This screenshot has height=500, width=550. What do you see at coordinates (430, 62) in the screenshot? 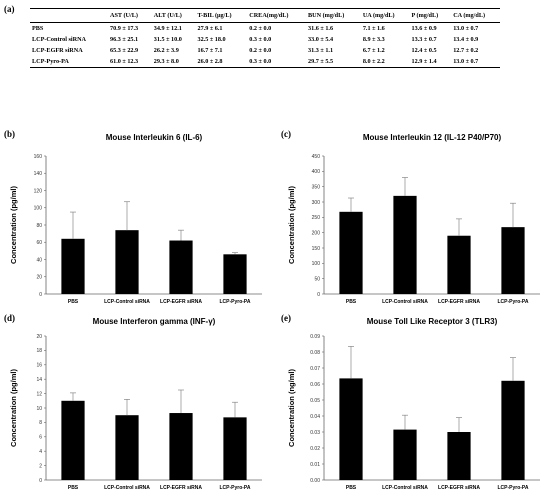
I see `table-cell: 12.9 ± 1.4` at bounding box center [430, 62].